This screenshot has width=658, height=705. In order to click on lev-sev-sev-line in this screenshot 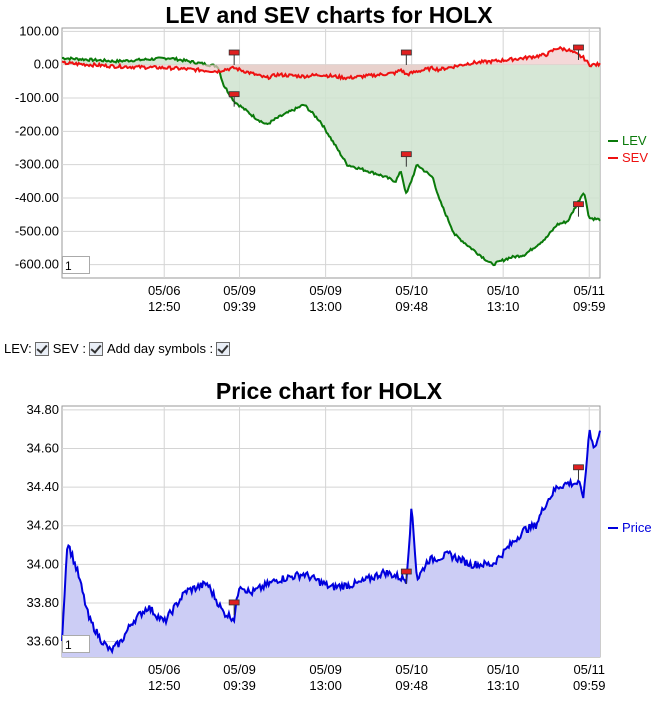, I will do `click(331, 63)`.